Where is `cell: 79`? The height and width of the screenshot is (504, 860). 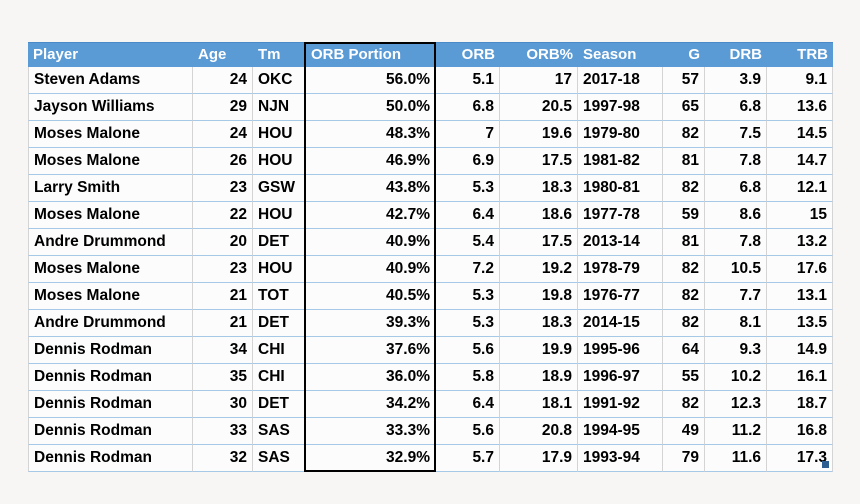 cell: 79 is located at coordinates (684, 458).